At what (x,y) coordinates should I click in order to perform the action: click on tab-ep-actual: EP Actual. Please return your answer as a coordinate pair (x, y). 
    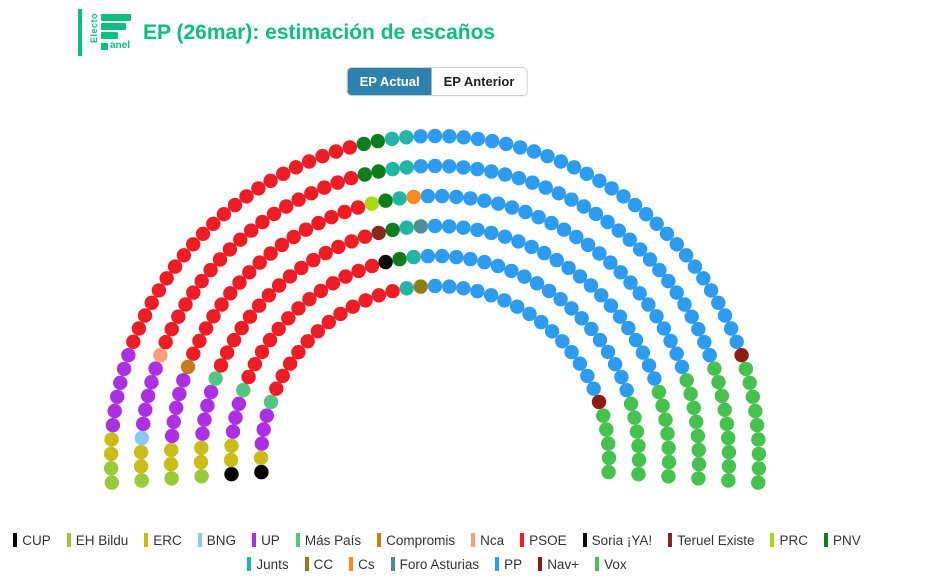
    Looking at the image, I should click on (389, 81).